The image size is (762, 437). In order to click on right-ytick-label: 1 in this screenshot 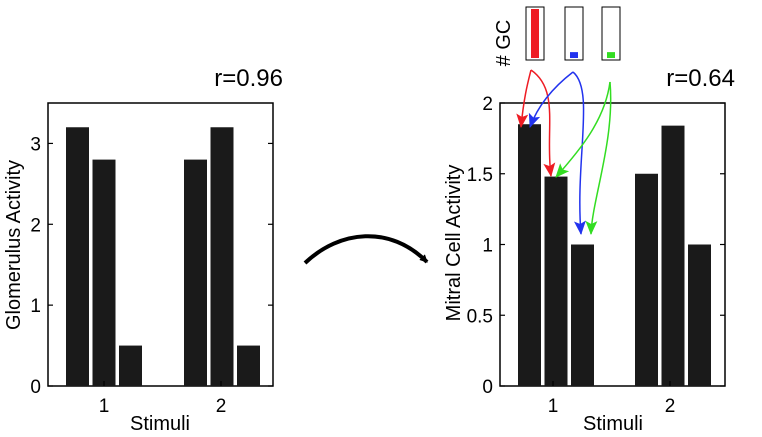, I will do `click(487, 246)`.